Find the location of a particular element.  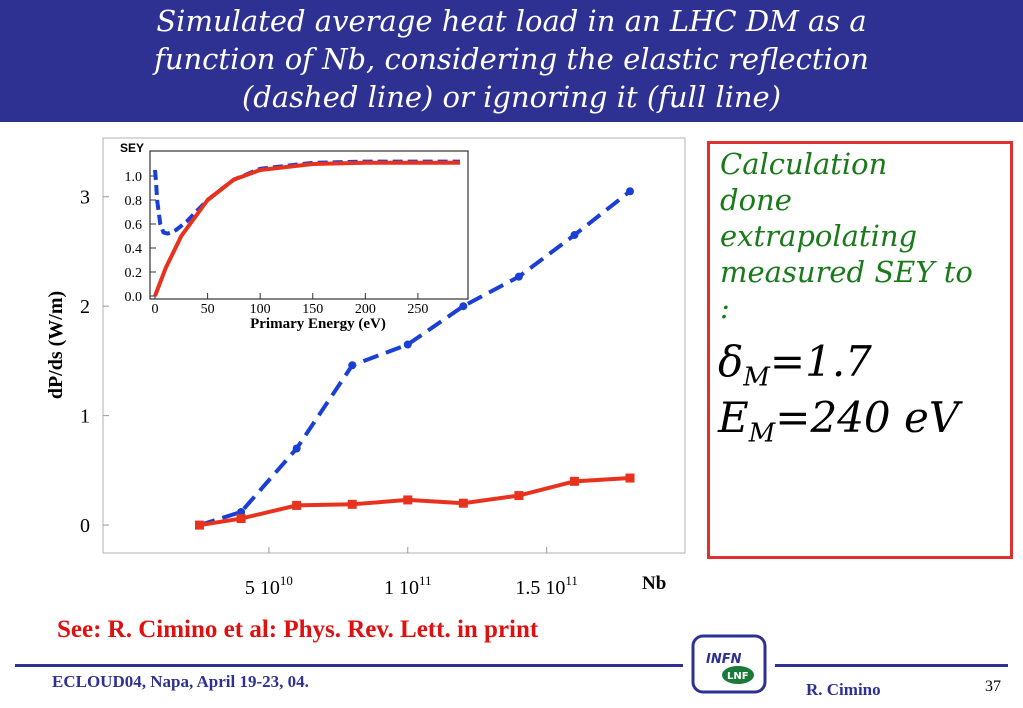

calc-line: done is located at coordinates (756, 200).